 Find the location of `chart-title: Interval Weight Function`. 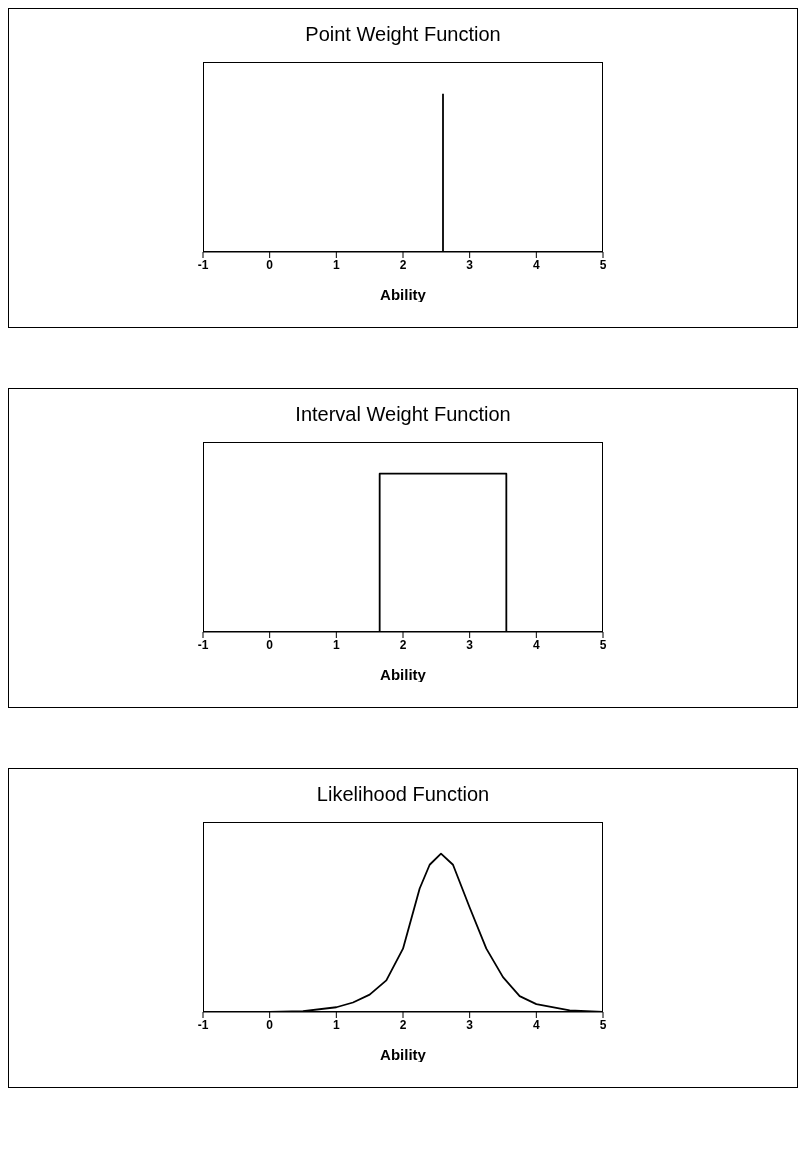

chart-title: Interval Weight Function is located at coordinates (403, 414).